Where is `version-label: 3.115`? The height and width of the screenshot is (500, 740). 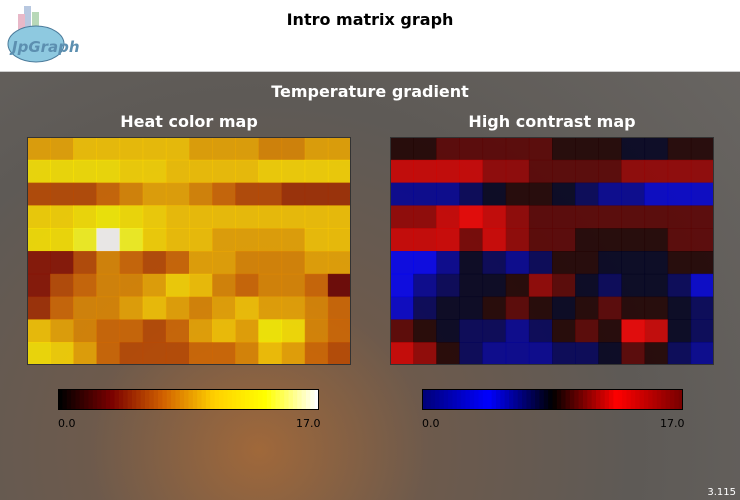 version-label: 3.115 is located at coordinates (721, 492).